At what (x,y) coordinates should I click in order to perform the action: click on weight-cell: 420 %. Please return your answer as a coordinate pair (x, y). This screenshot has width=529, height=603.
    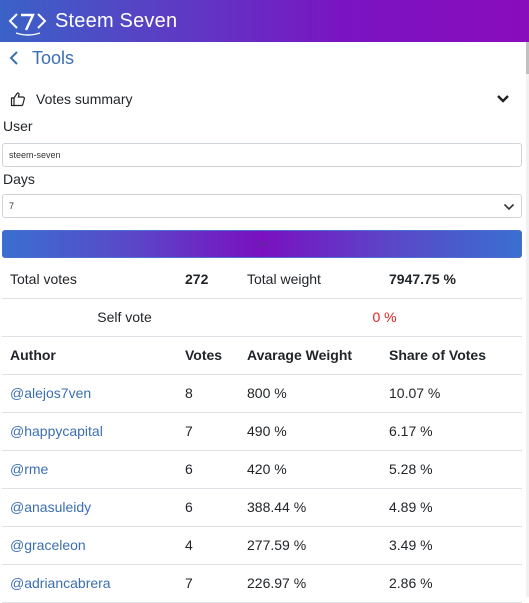
    Looking at the image, I should click on (318, 469).